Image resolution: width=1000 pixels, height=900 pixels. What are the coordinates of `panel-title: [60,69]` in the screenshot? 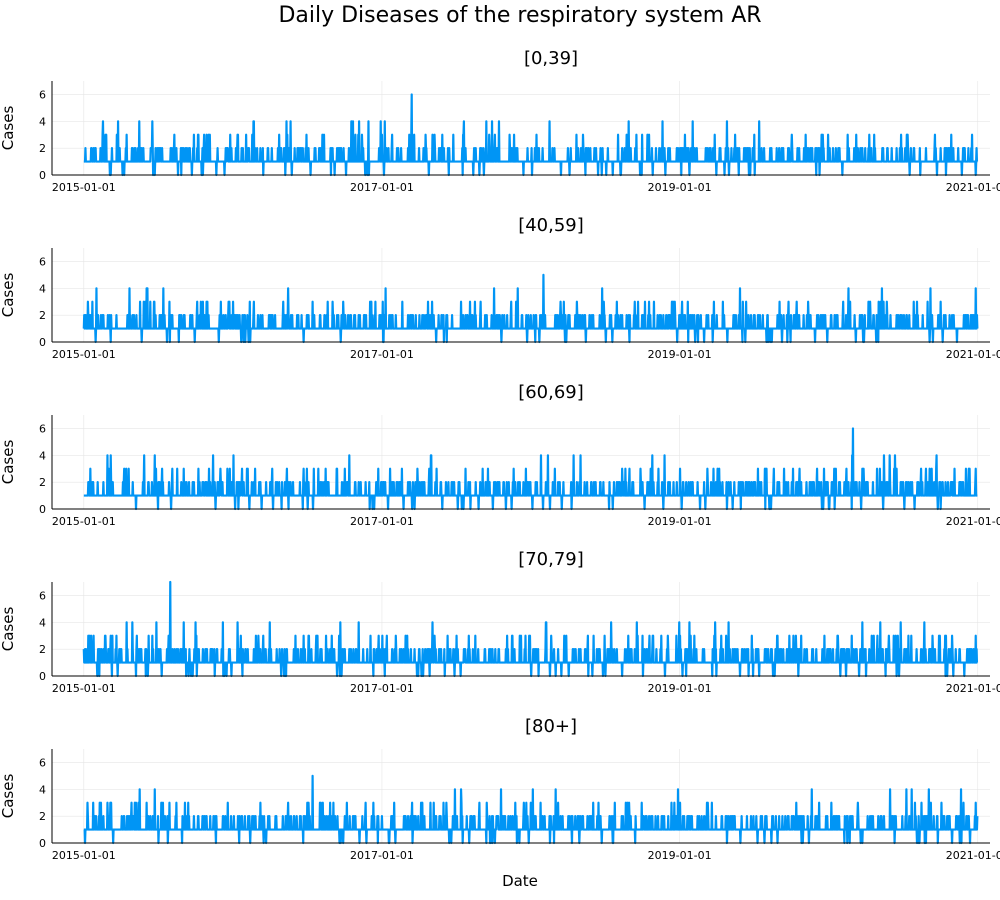 It's located at (551, 392).